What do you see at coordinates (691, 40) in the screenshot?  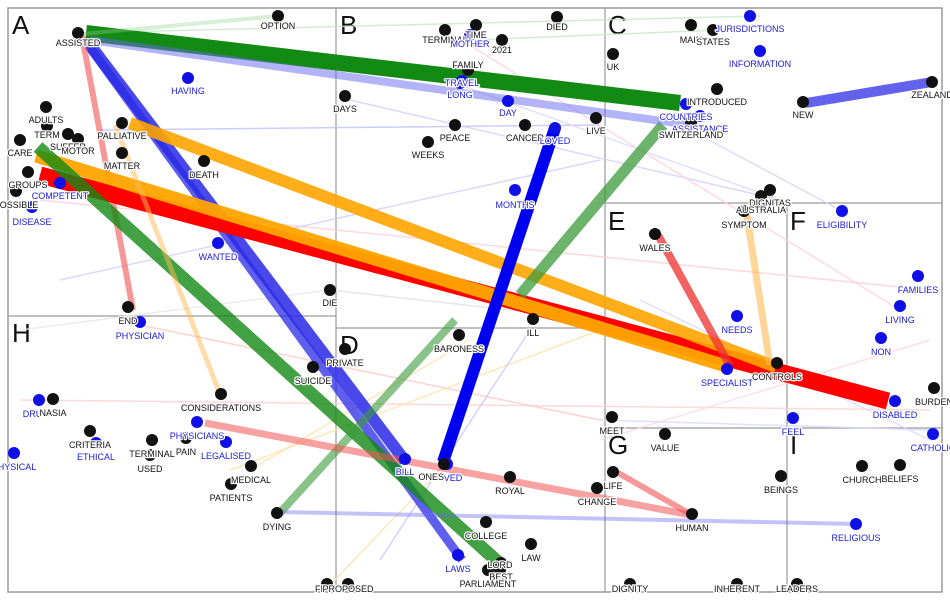 I see `node-label-main: MAIN` at bounding box center [691, 40].